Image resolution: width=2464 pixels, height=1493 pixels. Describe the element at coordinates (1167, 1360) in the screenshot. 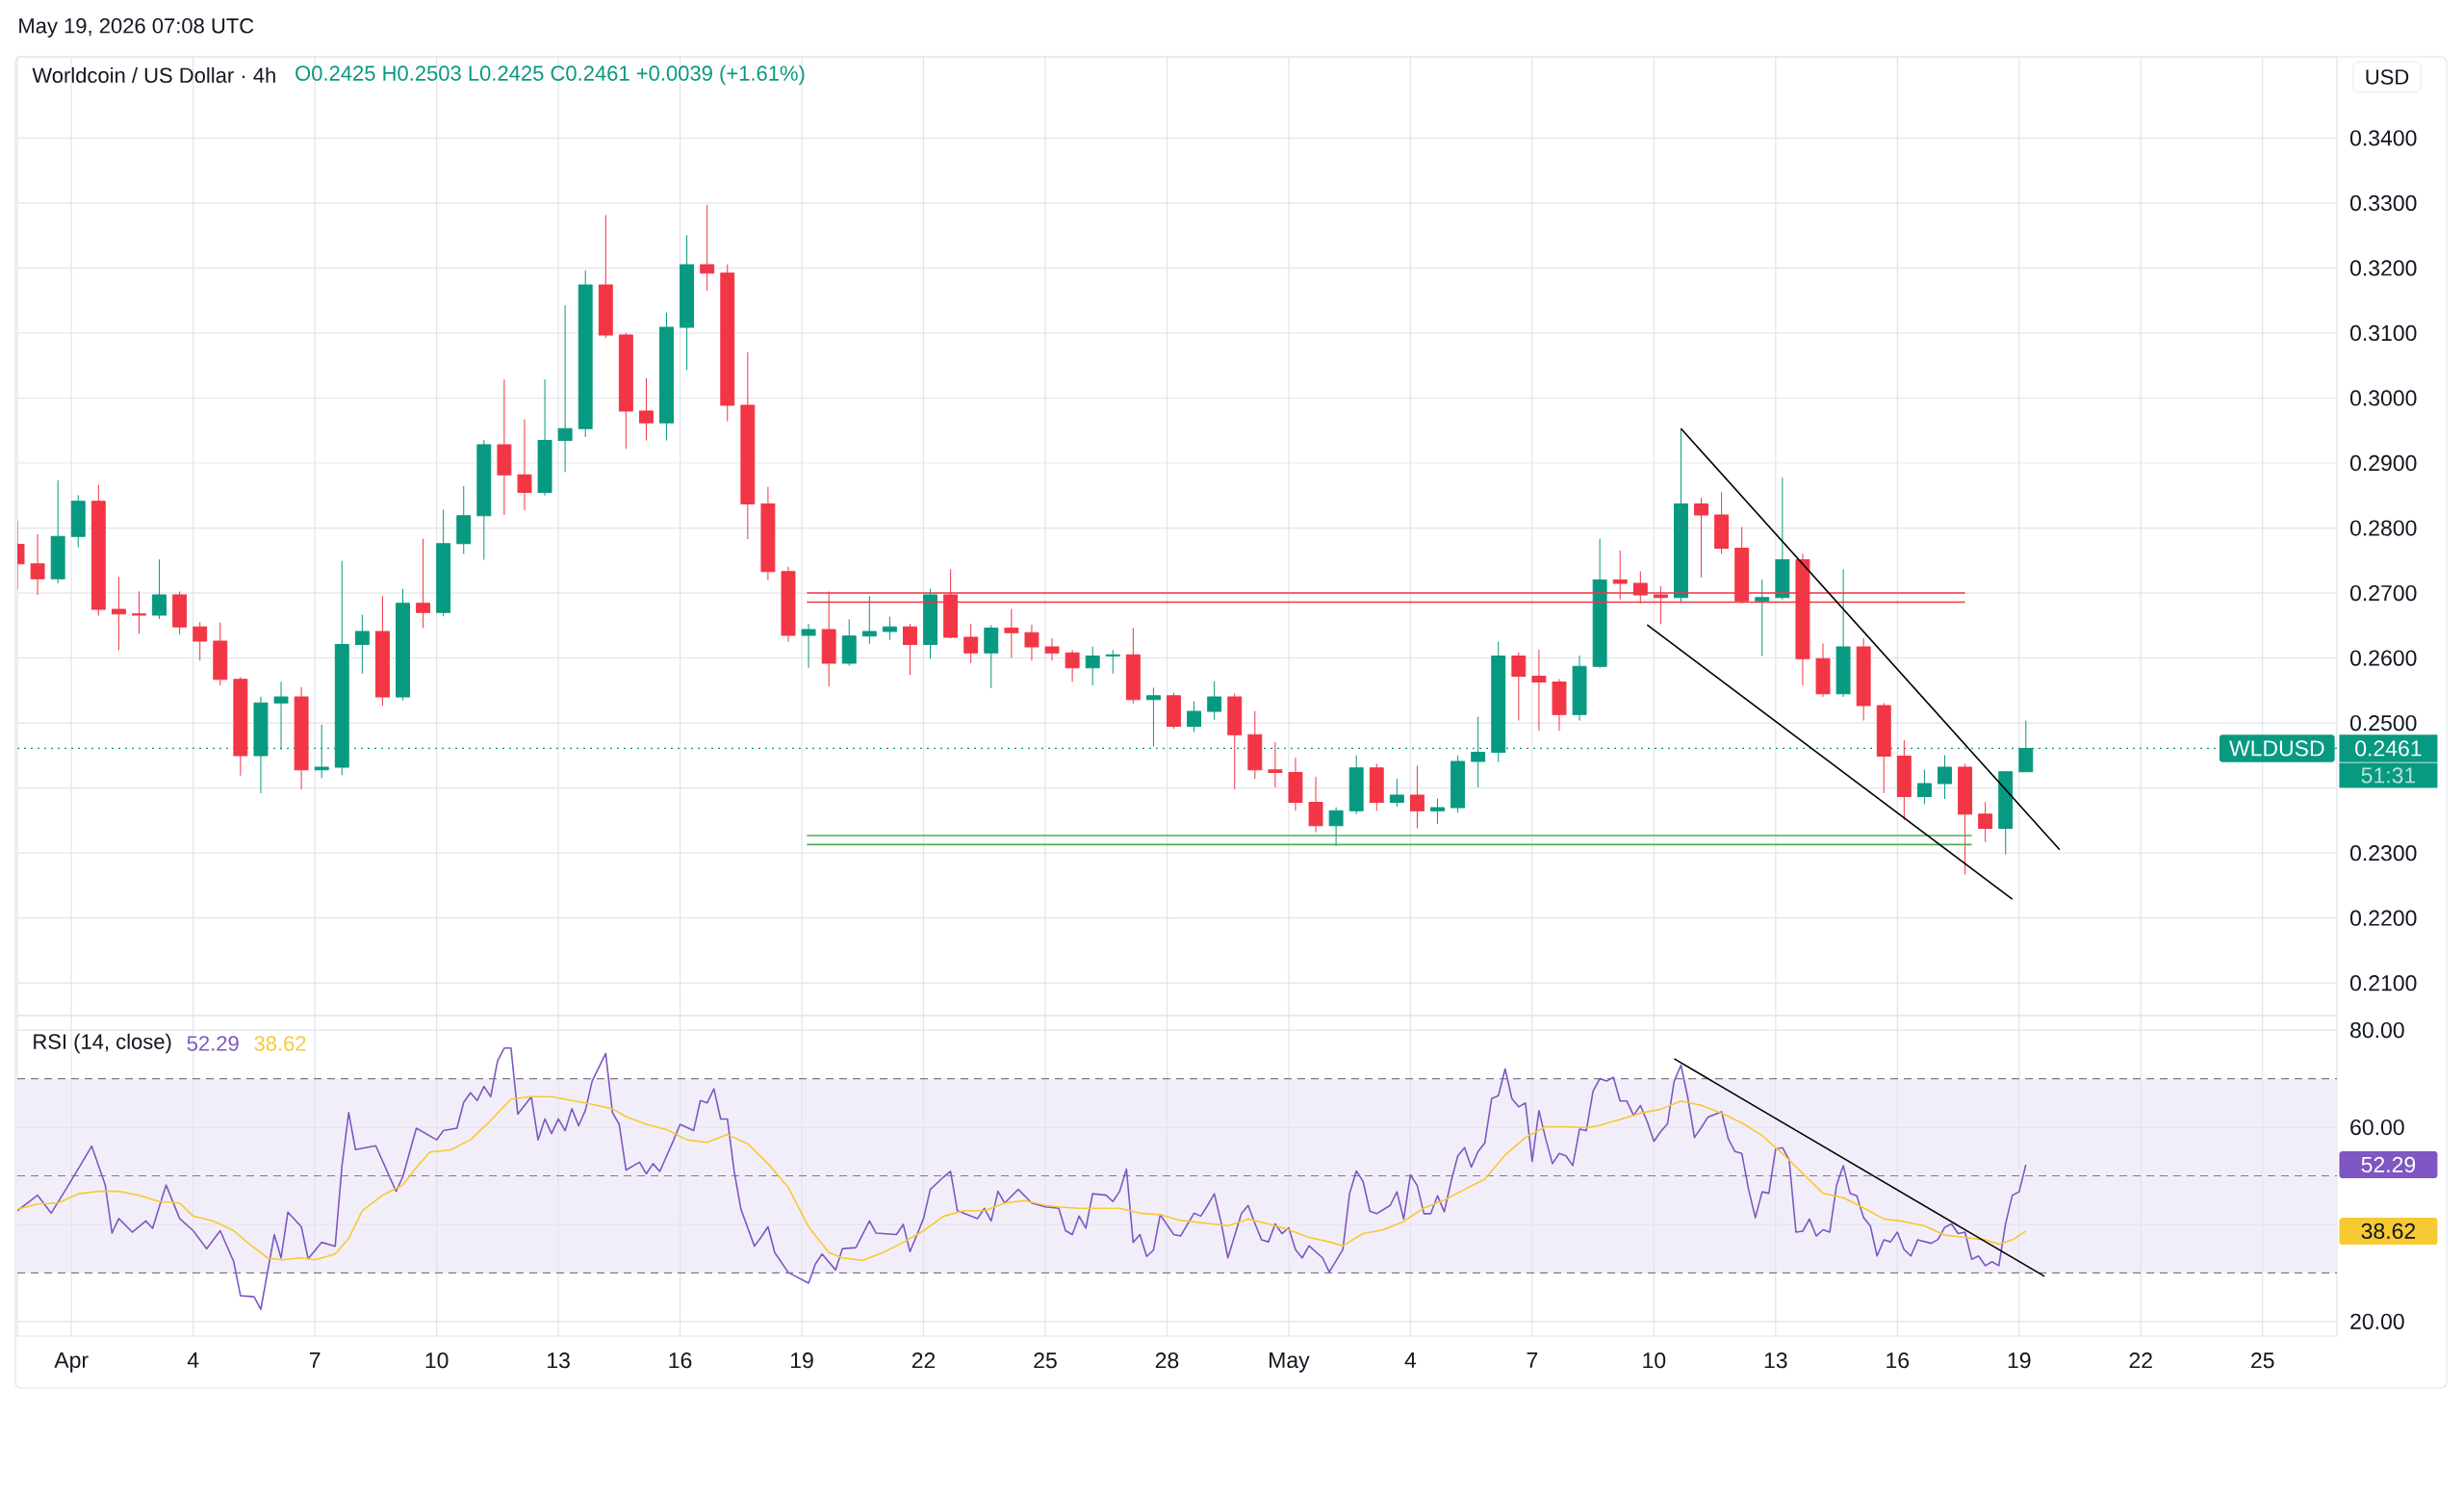

I see `x-tick-label: 28` at that location.